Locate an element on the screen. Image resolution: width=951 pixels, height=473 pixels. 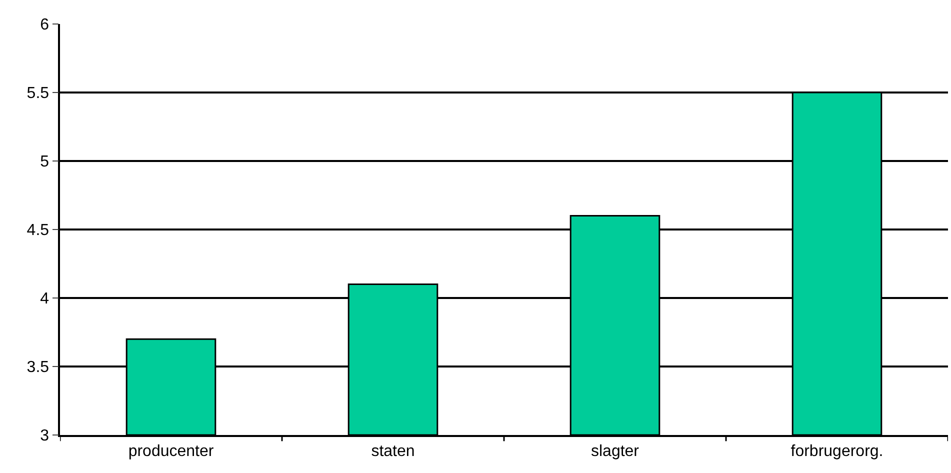
x-tick-label: producenter is located at coordinates (171, 451).